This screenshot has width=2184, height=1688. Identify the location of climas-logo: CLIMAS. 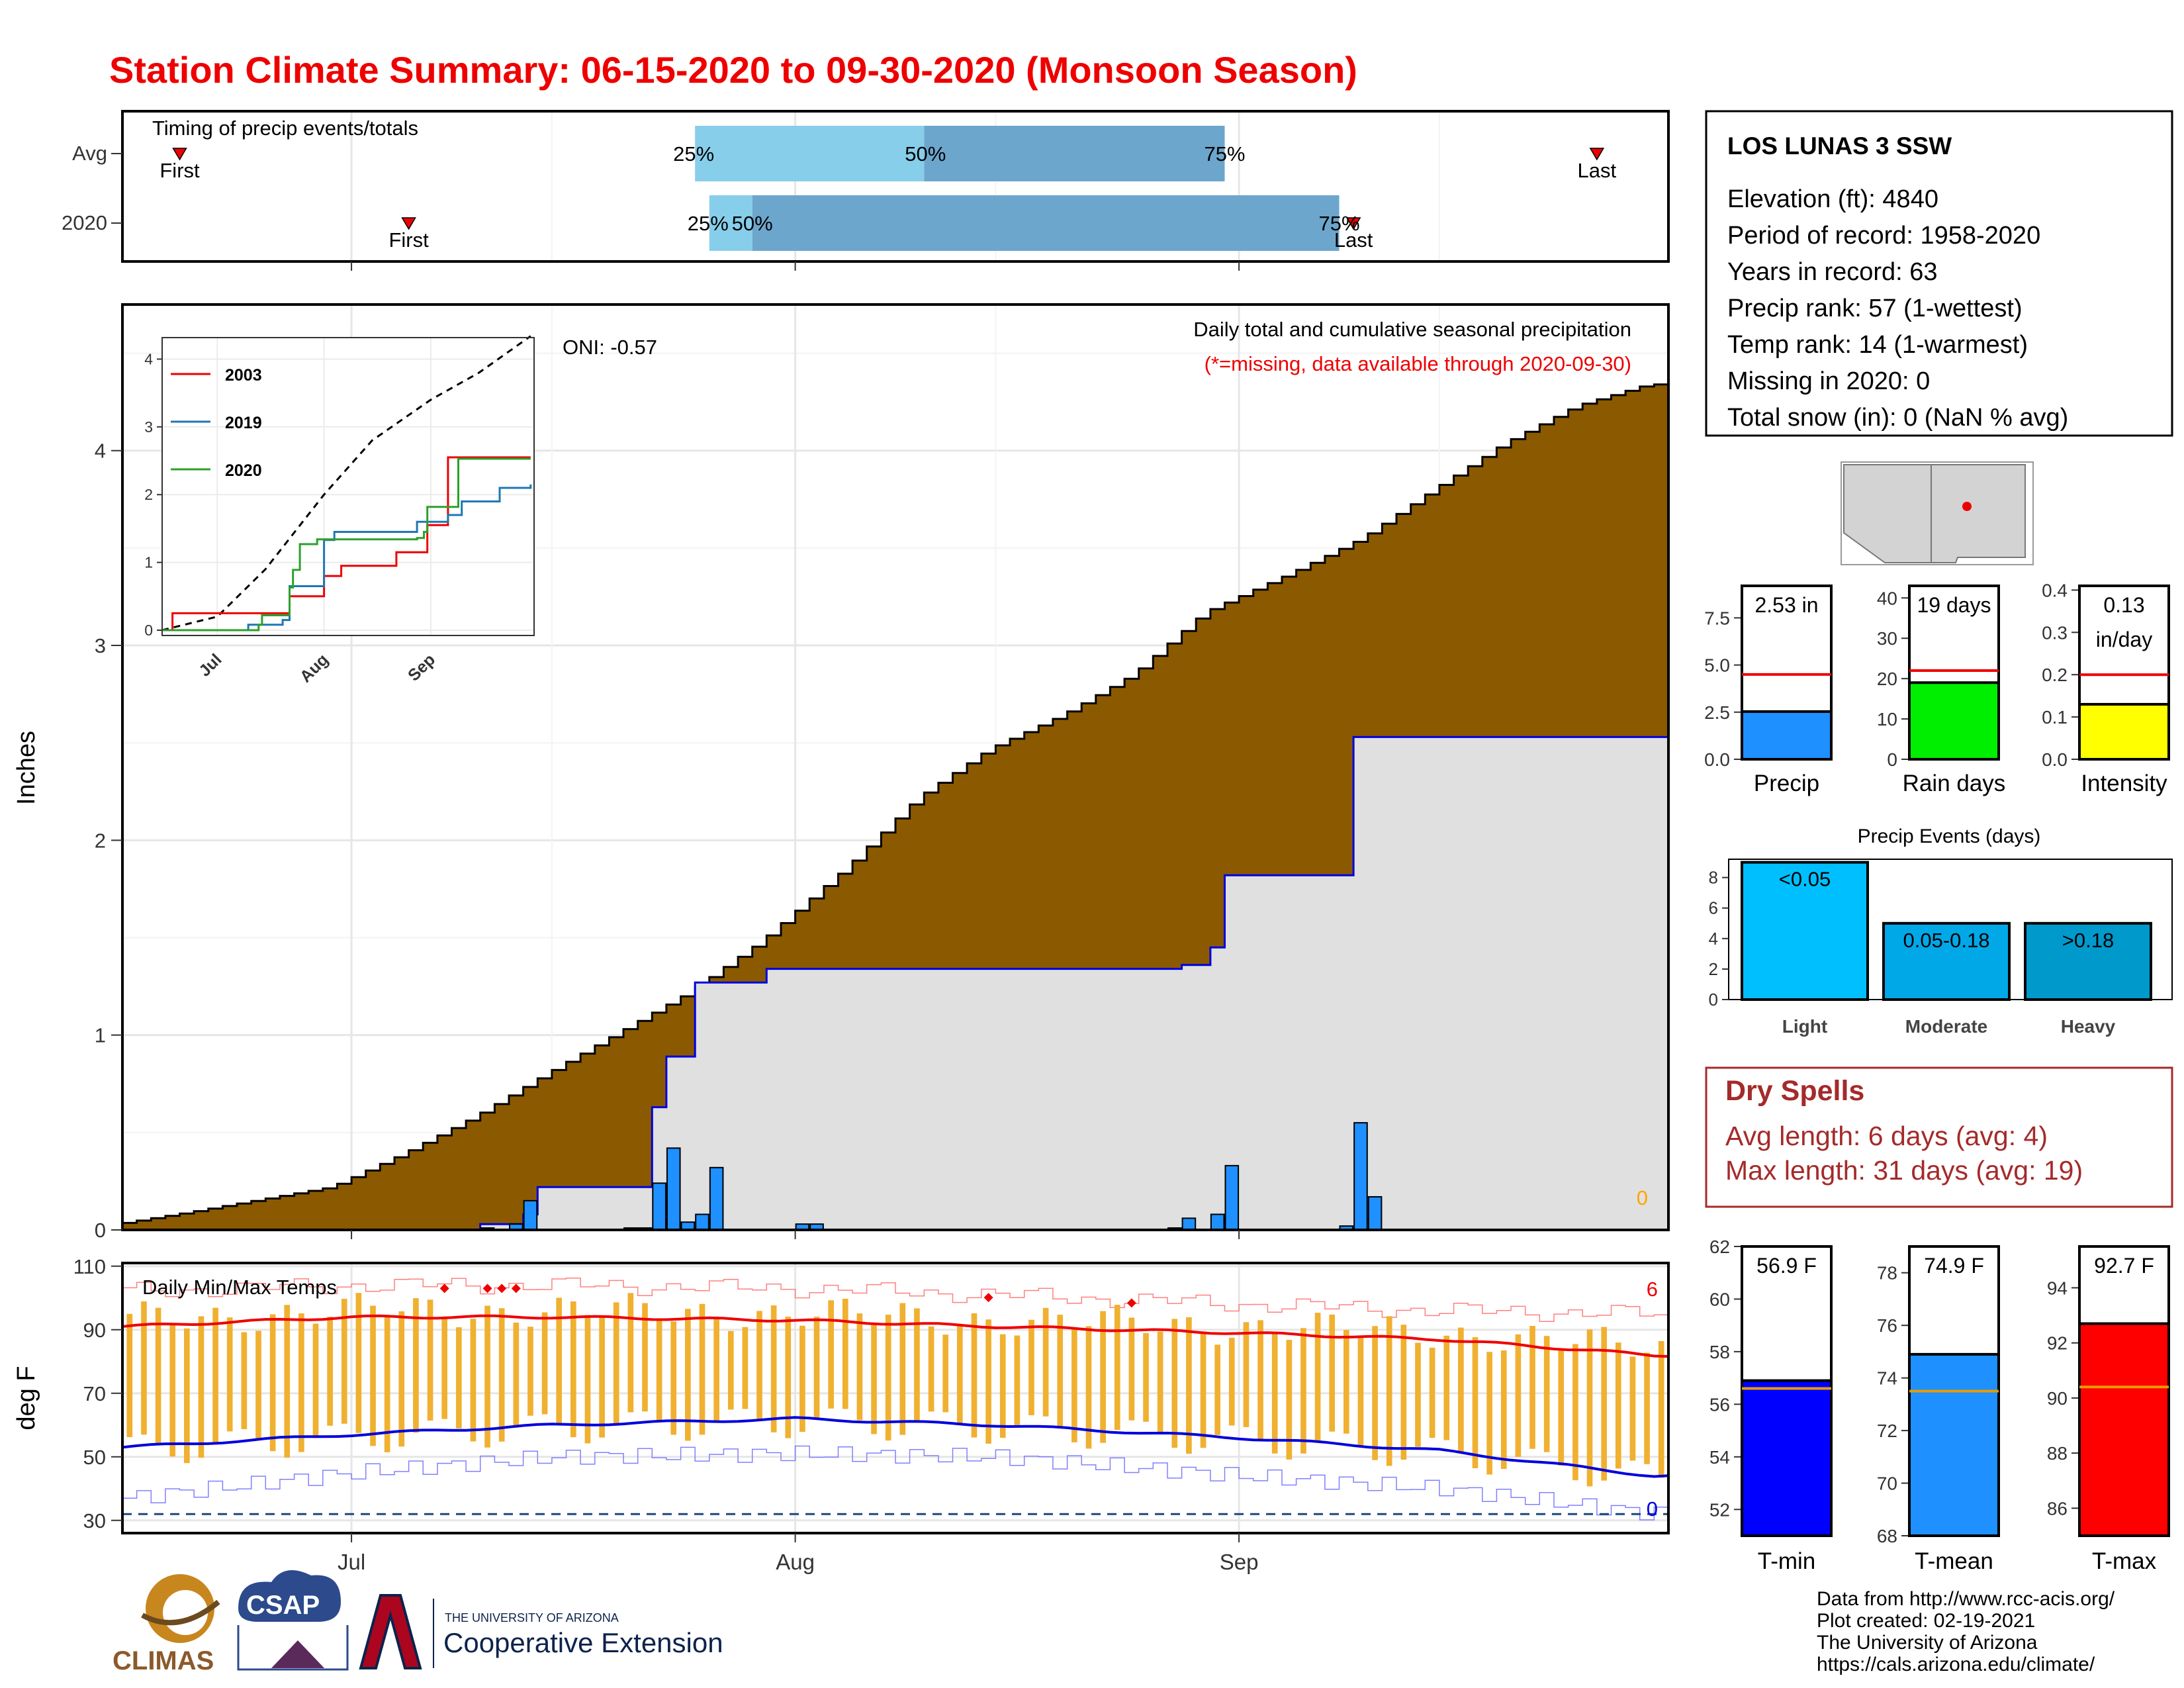
(167, 1624).